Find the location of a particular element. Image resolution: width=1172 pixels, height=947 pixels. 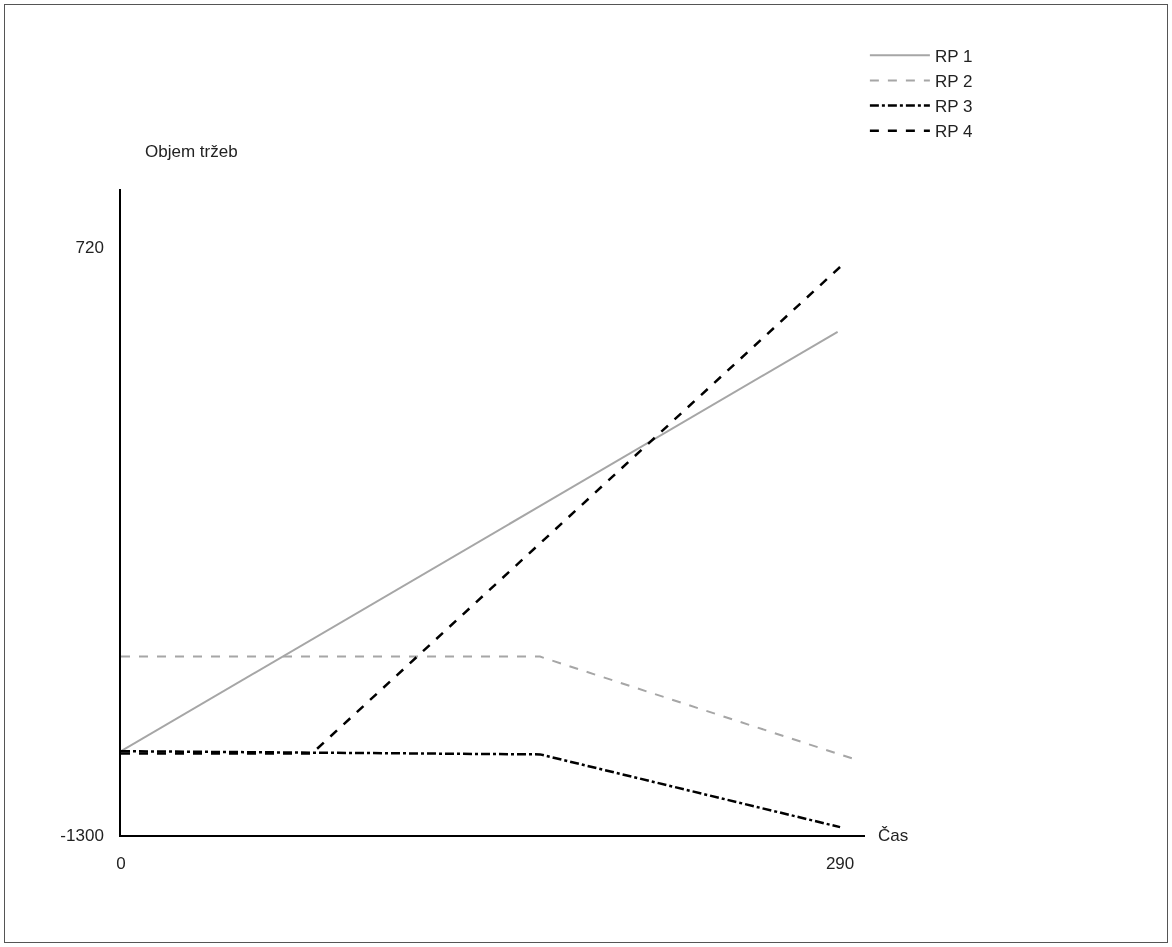

legend-label: RP 4 is located at coordinates (953, 132).